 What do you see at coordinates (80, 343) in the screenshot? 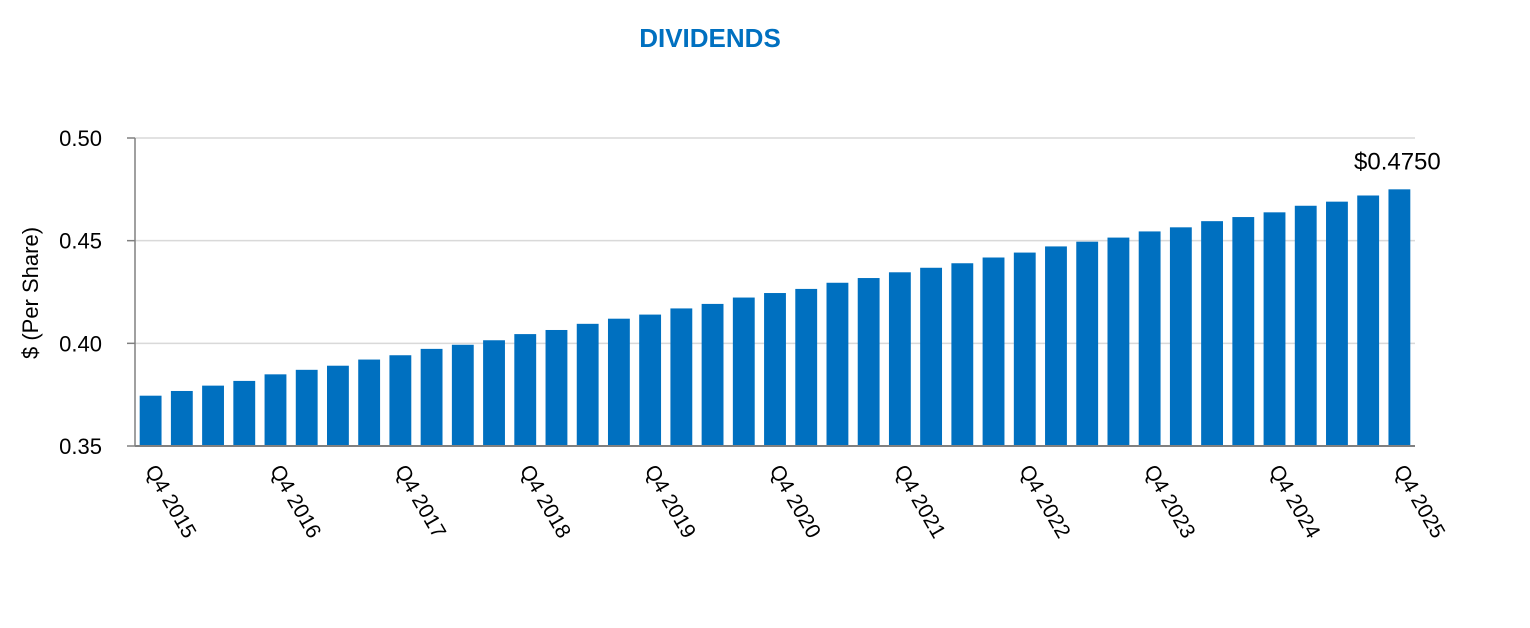
I see `y-tick-label: 0.40` at bounding box center [80, 343].